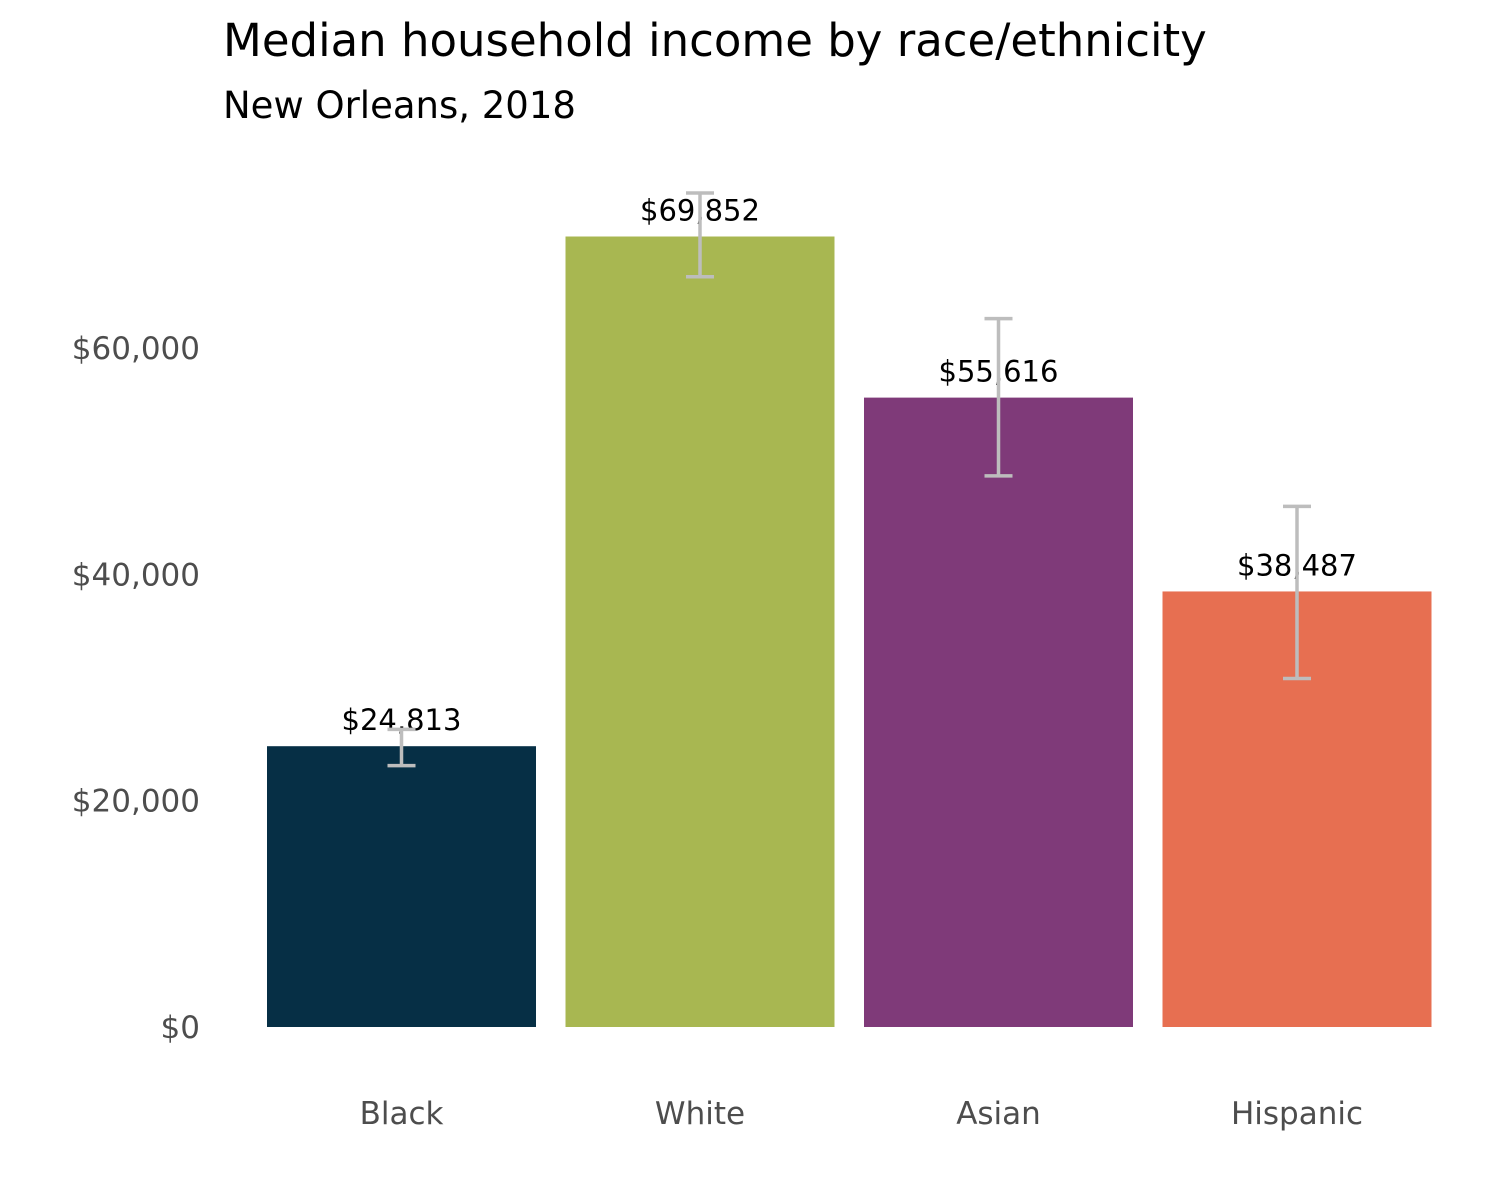  What do you see at coordinates (399, 105) in the screenshot?
I see `chart-subtitle: New Orleans, 2018` at bounding box center [399, 105].